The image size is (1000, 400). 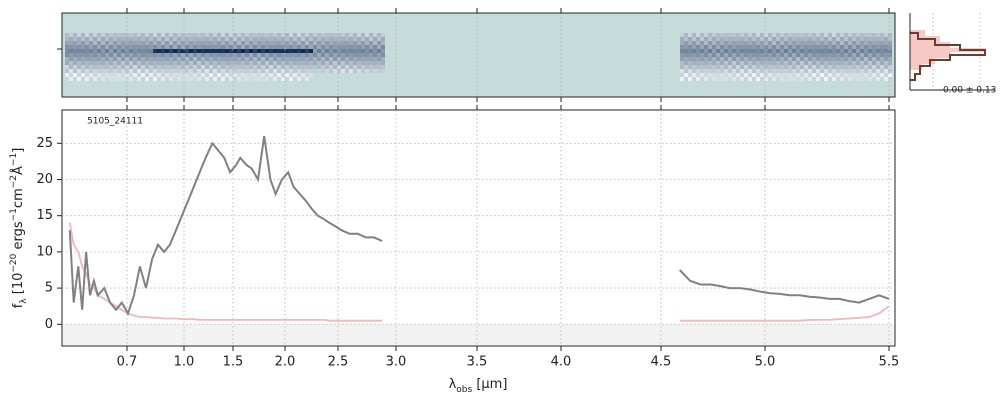 I want to click on x-tick-label: 0.7, so click(x=127, y=362).